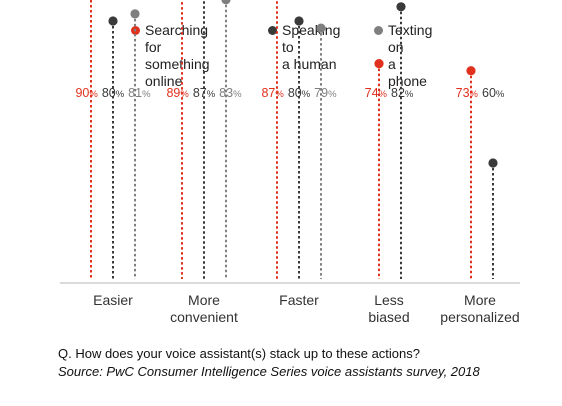  What do you see at coordinates (204, 317) in the screenshot?
I see `category-label: convenient` at bounding box center [204, 317].